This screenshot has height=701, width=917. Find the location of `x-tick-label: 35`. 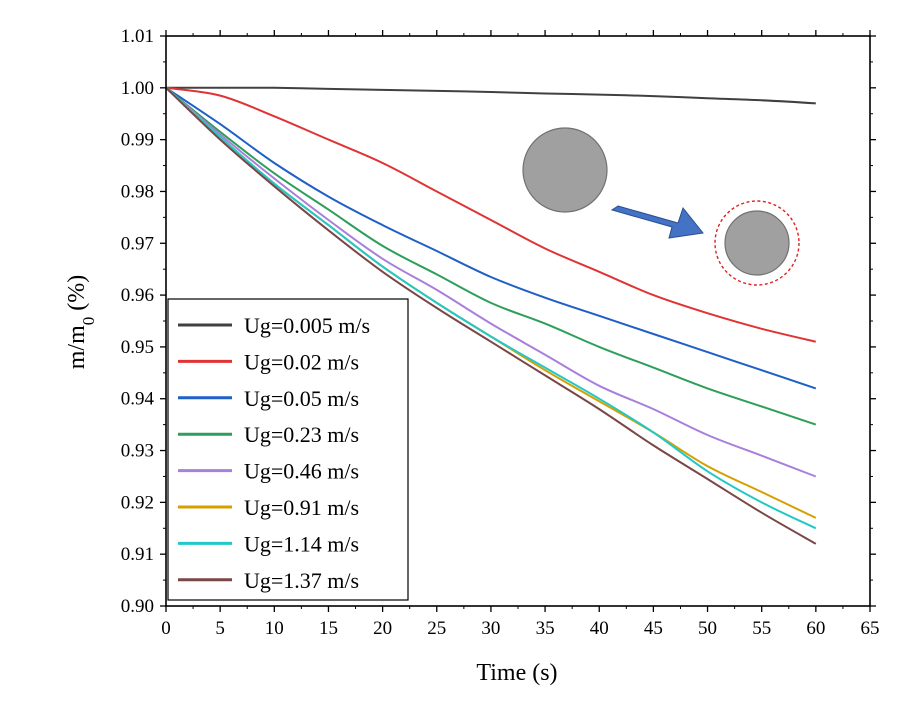

x-tick-label: 35 is located at coordinates (545, 628).